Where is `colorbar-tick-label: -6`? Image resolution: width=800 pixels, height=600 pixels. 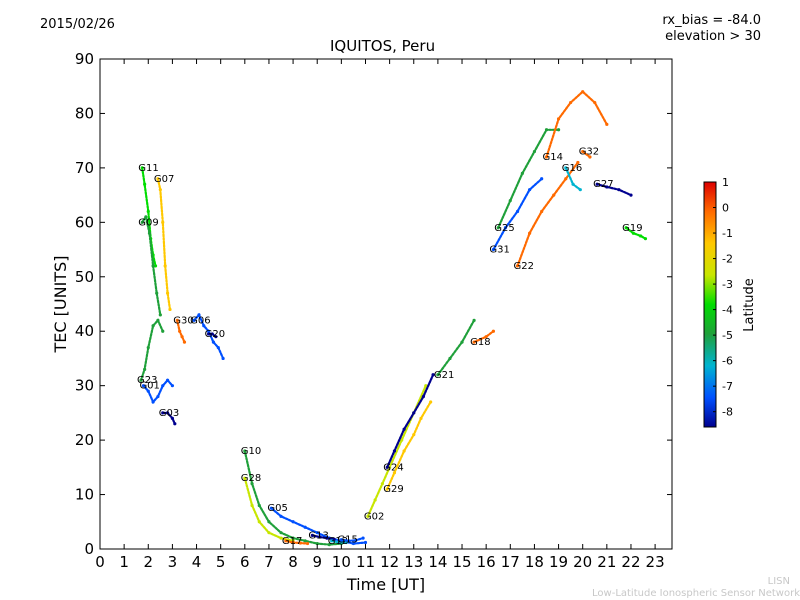 colorbar-tick-label: -6 is located at coordinates (727, 361).